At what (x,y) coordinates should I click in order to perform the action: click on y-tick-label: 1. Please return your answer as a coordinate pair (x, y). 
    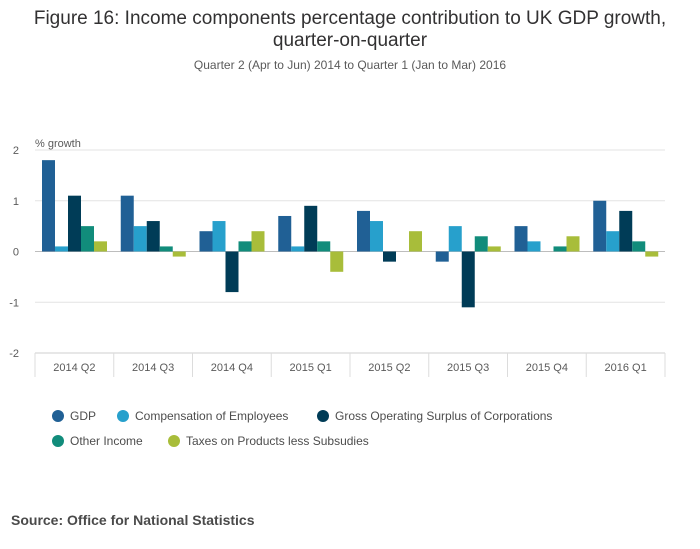
    Looking at the image, I should click on (16, 202).